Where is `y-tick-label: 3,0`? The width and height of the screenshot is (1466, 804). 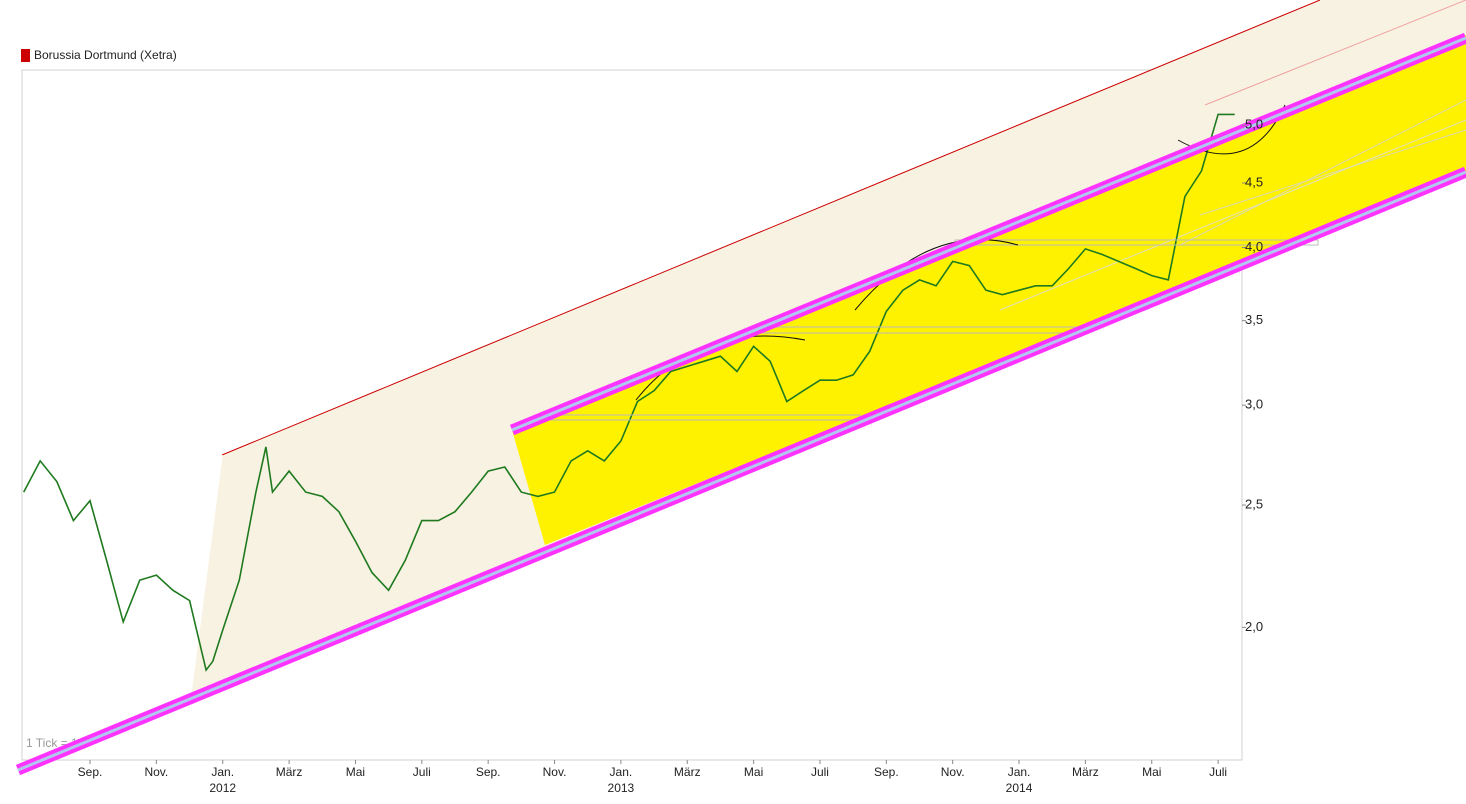 y-tick-label: 3,0 is located at coordinates (1254, 404).